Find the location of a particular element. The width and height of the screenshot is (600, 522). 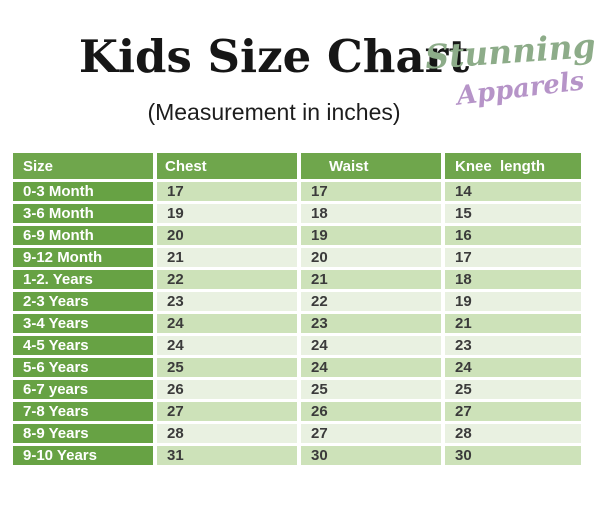

waist-cell: 25 is located at coordinates (371, 389).